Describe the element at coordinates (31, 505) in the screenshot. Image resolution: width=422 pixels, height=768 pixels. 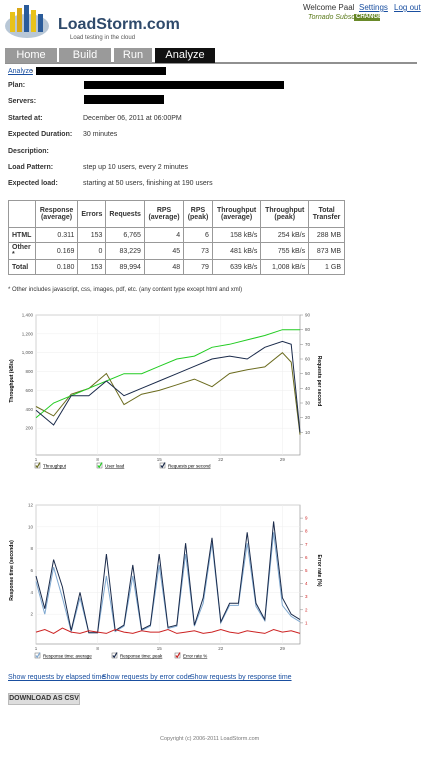
I see `y-tick-label: 12` at that location.